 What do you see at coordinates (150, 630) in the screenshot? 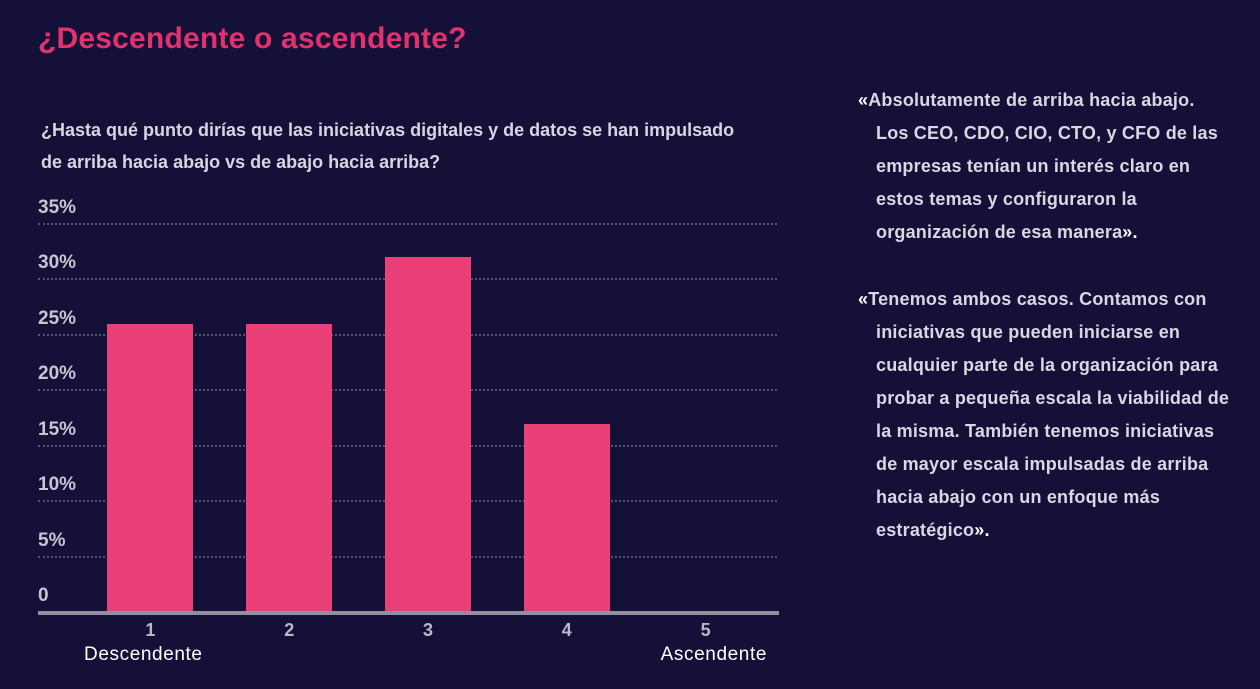
I see `x-axis-tick-label: 1` at bounding box center [150, 630].